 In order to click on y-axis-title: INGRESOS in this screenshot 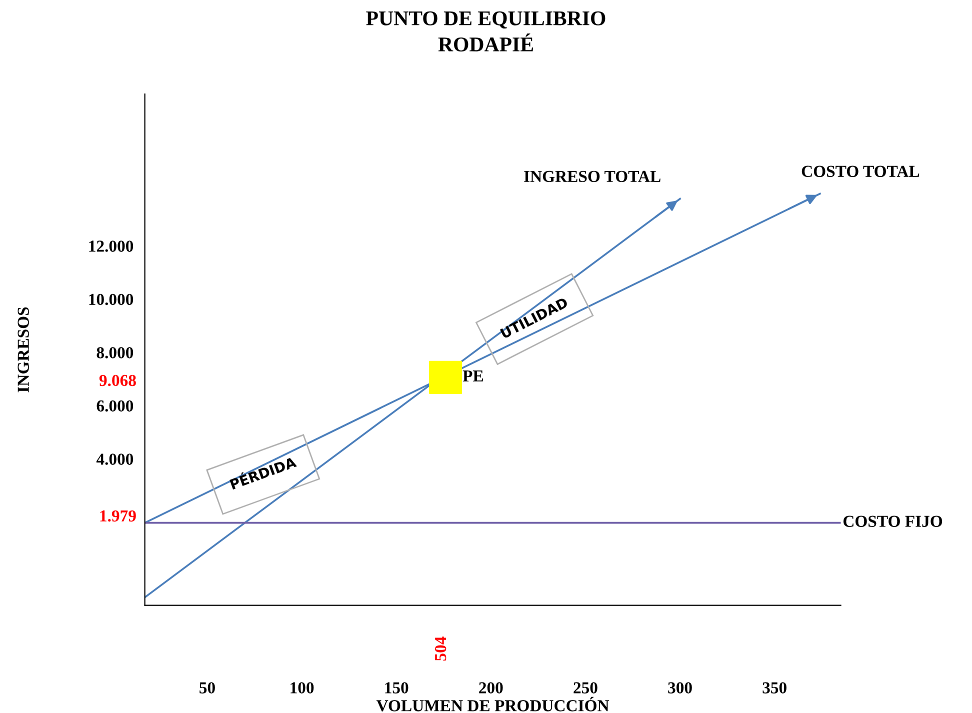, I will do `click(23, 349)`.